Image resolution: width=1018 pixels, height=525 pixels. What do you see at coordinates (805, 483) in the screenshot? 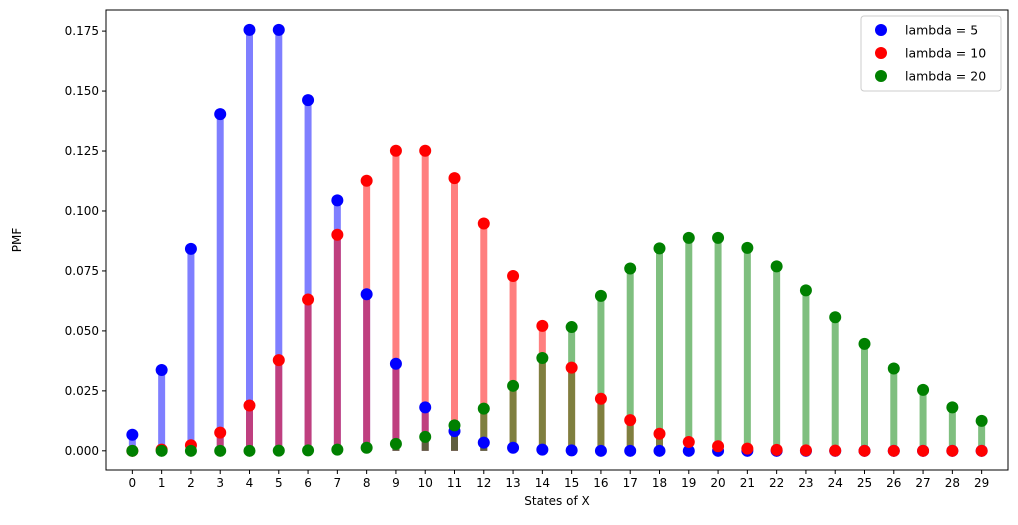
I see `x-tick-label: 23` at bounding box center [805, 483].